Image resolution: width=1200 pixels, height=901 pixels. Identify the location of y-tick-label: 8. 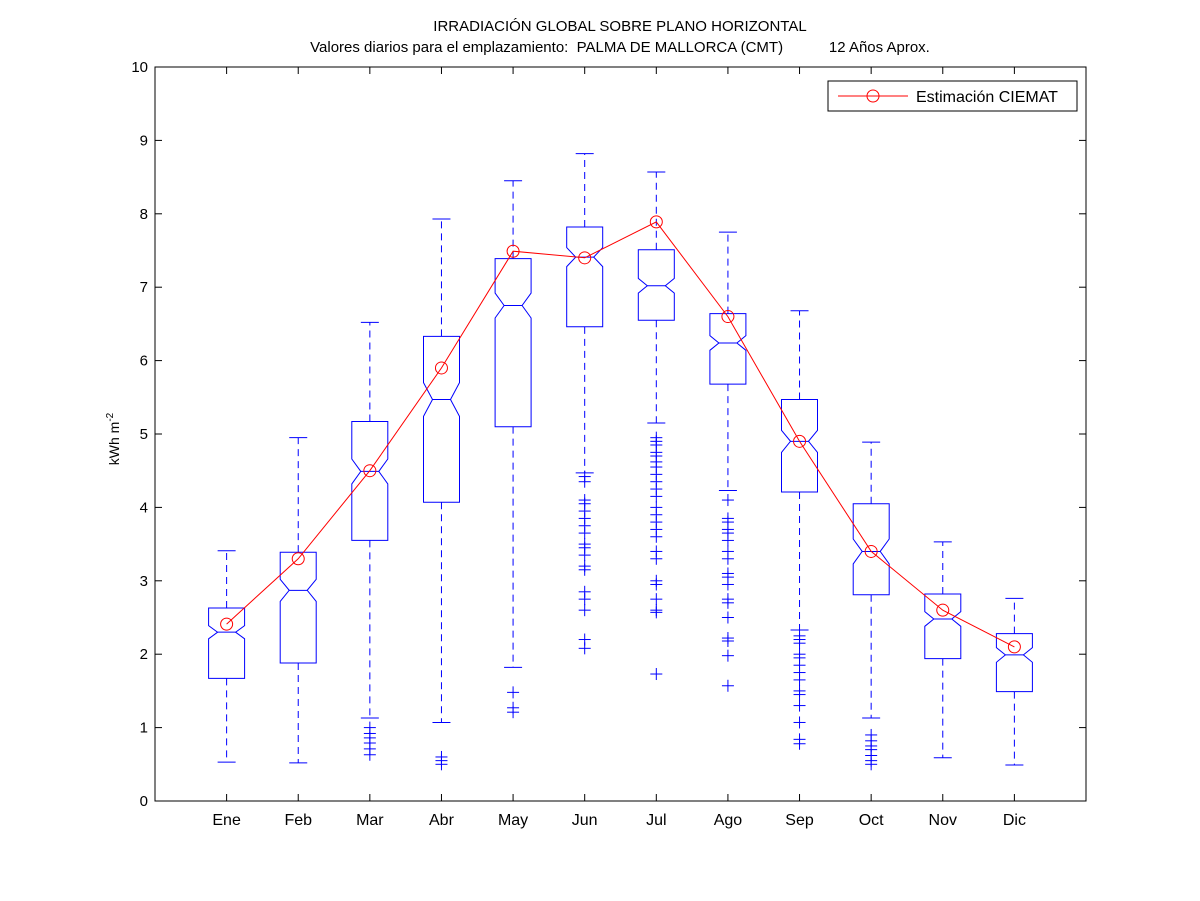
(144, 214).